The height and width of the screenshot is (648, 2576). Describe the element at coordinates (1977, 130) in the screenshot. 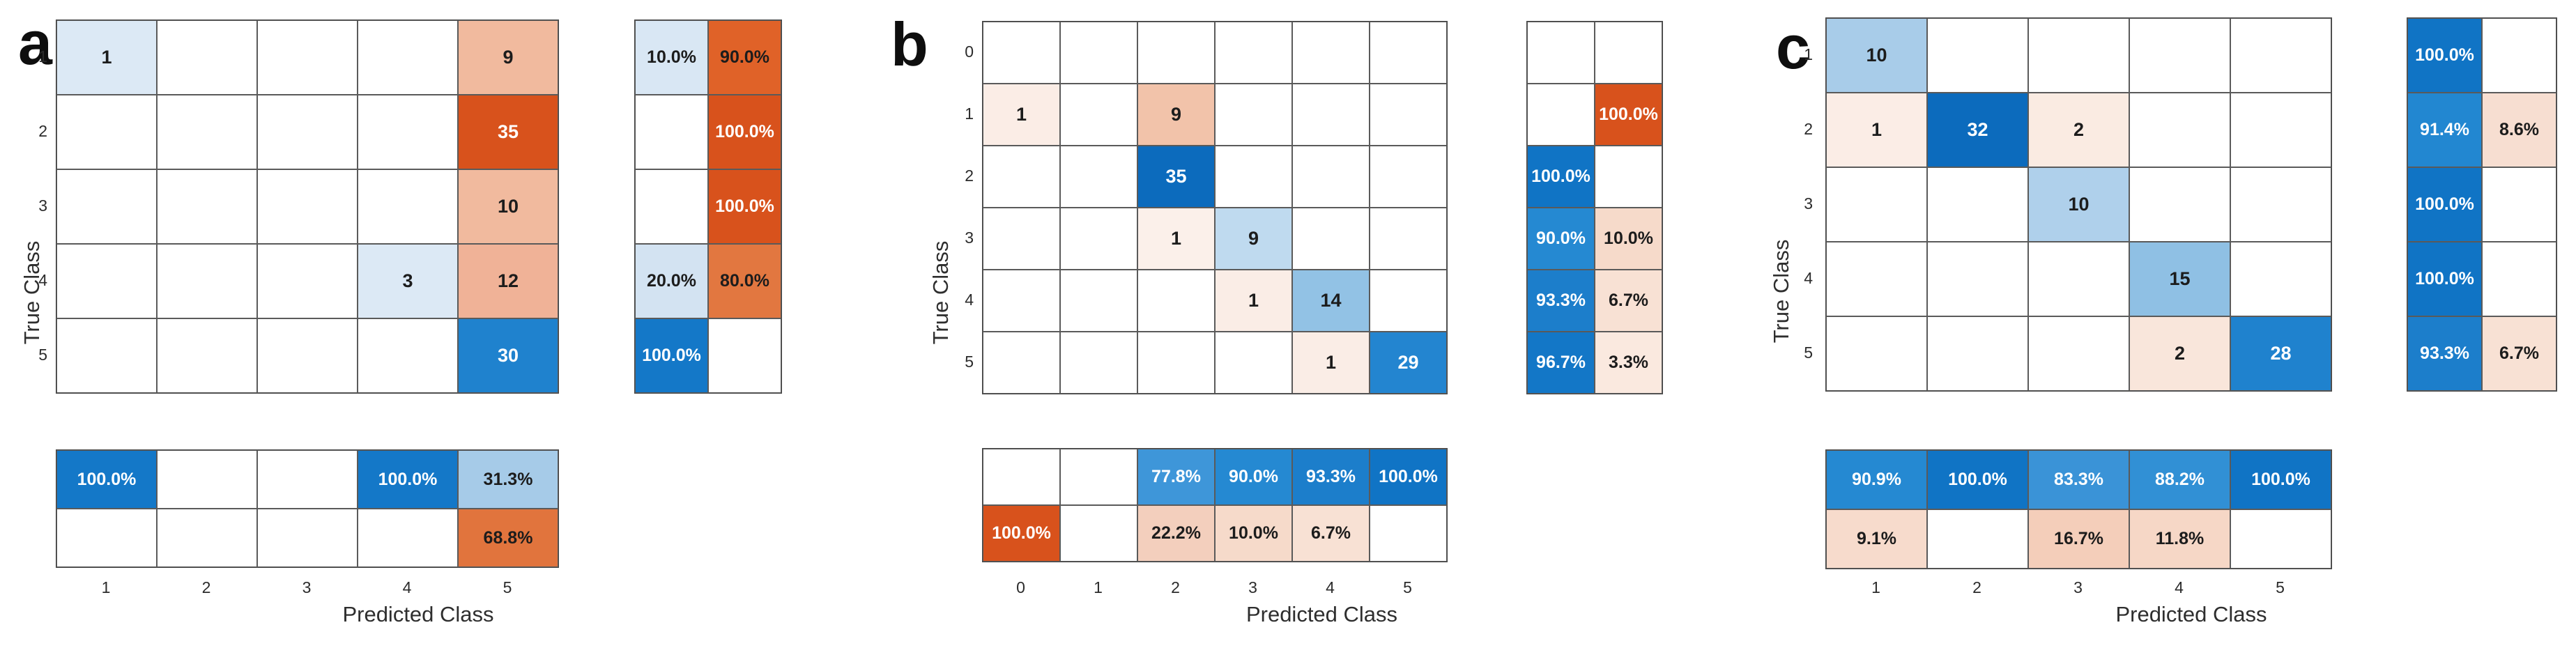

I see `matrix-cell: 32` at that location.